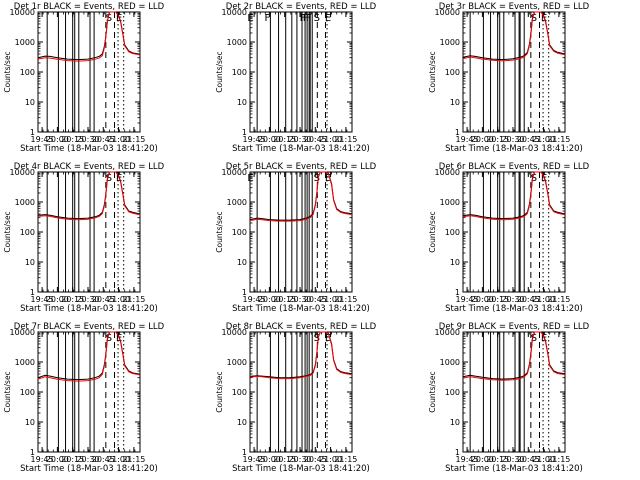 This screenshot has height=480, width=640. Describe the element at coordinates (89, 167) in the screenshot. I see `panel-title: Det 4r BLACK = Events, RED = LLD` at that location.